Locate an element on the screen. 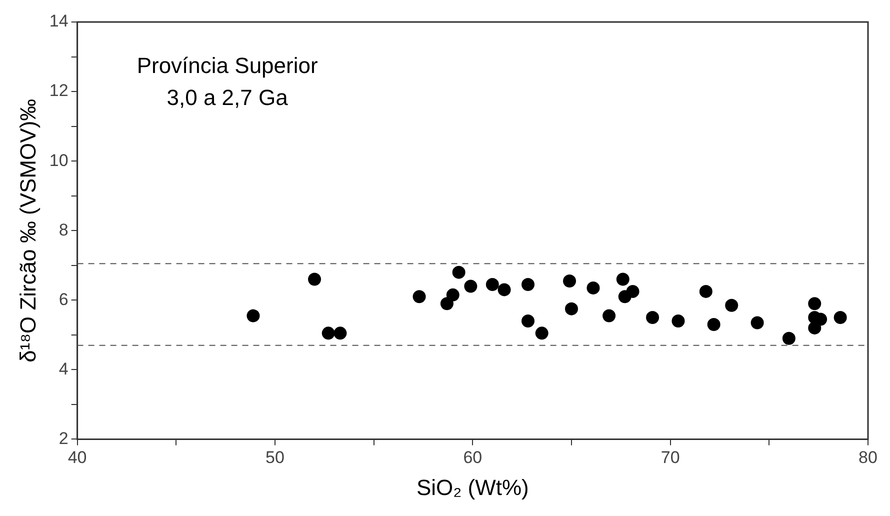 Image resolution: width=890 pixels, height=516 pixels. x-tick-label: 80 is located at coordinates (868, 458).